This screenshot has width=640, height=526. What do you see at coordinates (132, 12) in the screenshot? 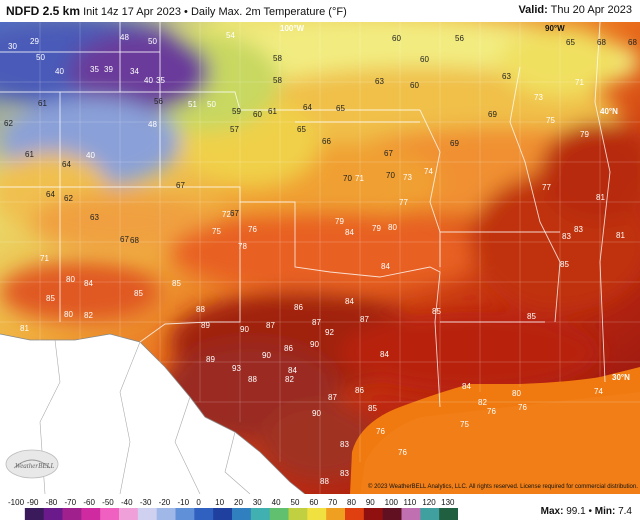
I see `init-time: Init 14z 17 Apr 2023` at bounding box center [132, 12].